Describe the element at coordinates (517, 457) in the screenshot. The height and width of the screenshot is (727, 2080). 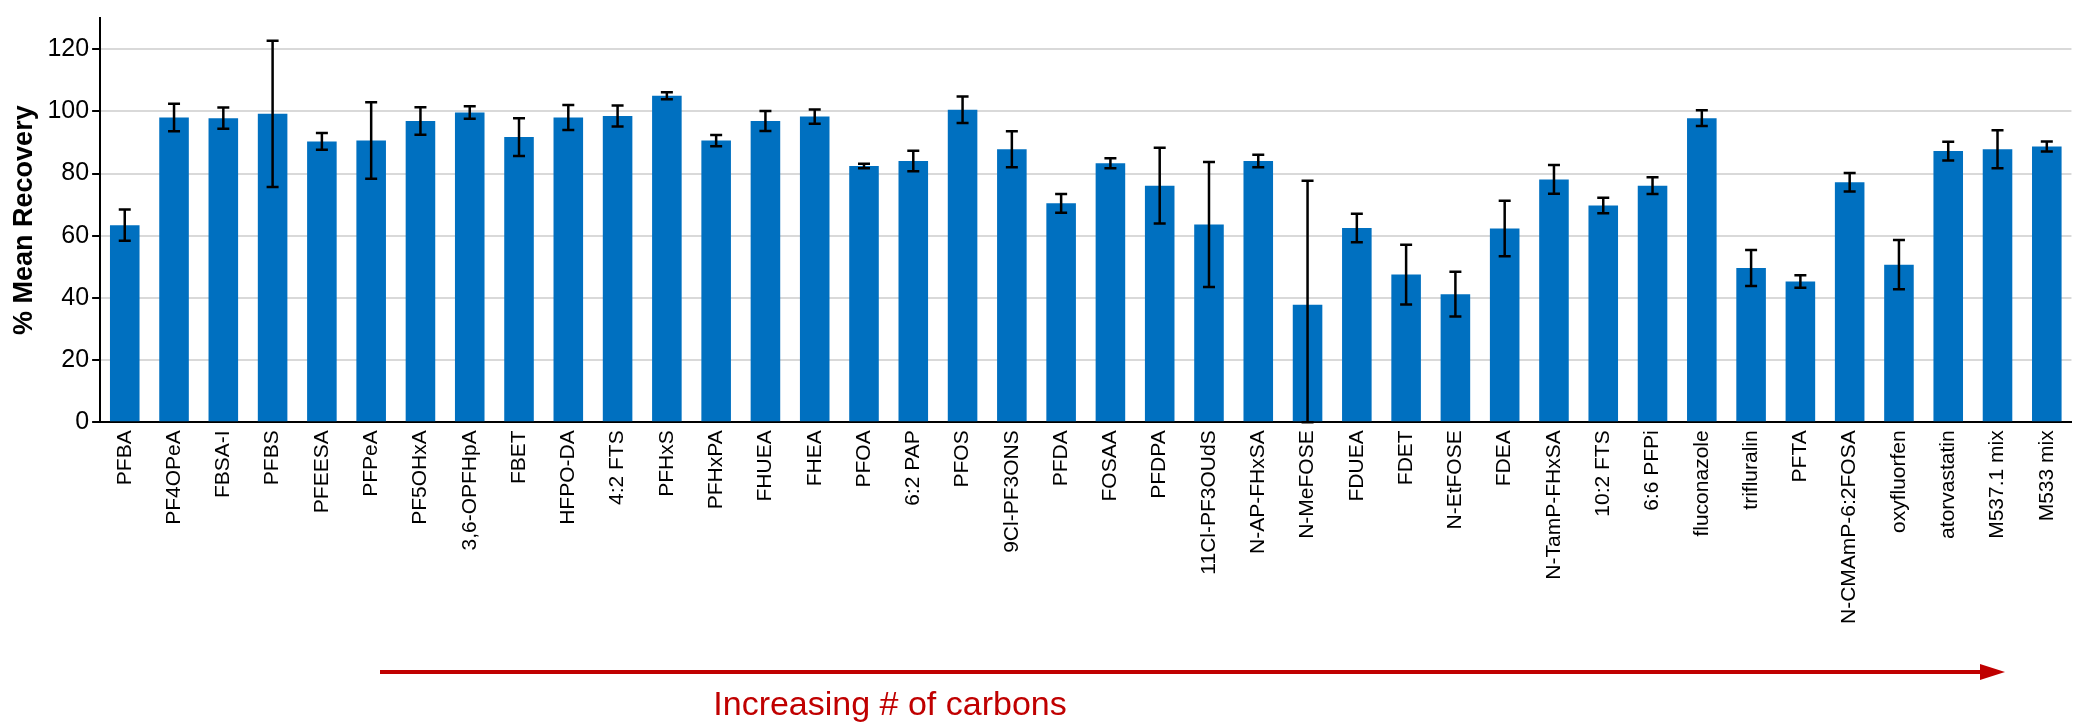
I see `x-tick-label: FBET` at that location.